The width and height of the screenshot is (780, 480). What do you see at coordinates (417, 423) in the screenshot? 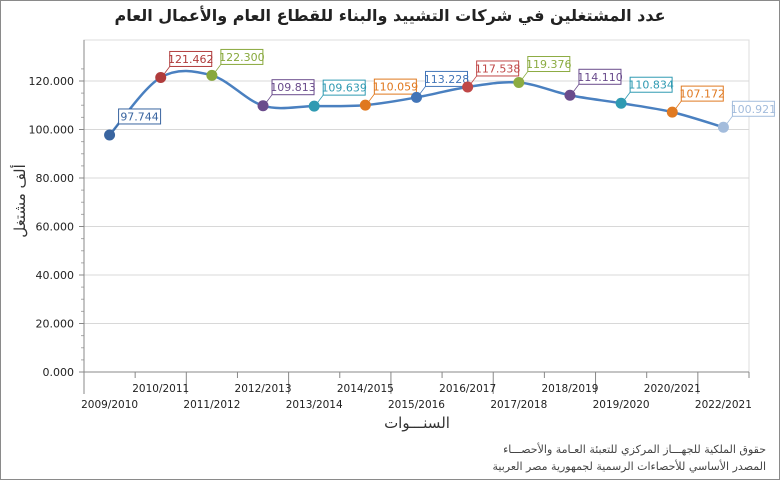
I see `x-axis-label: السنـــوات` at bounding box center [417, 423].